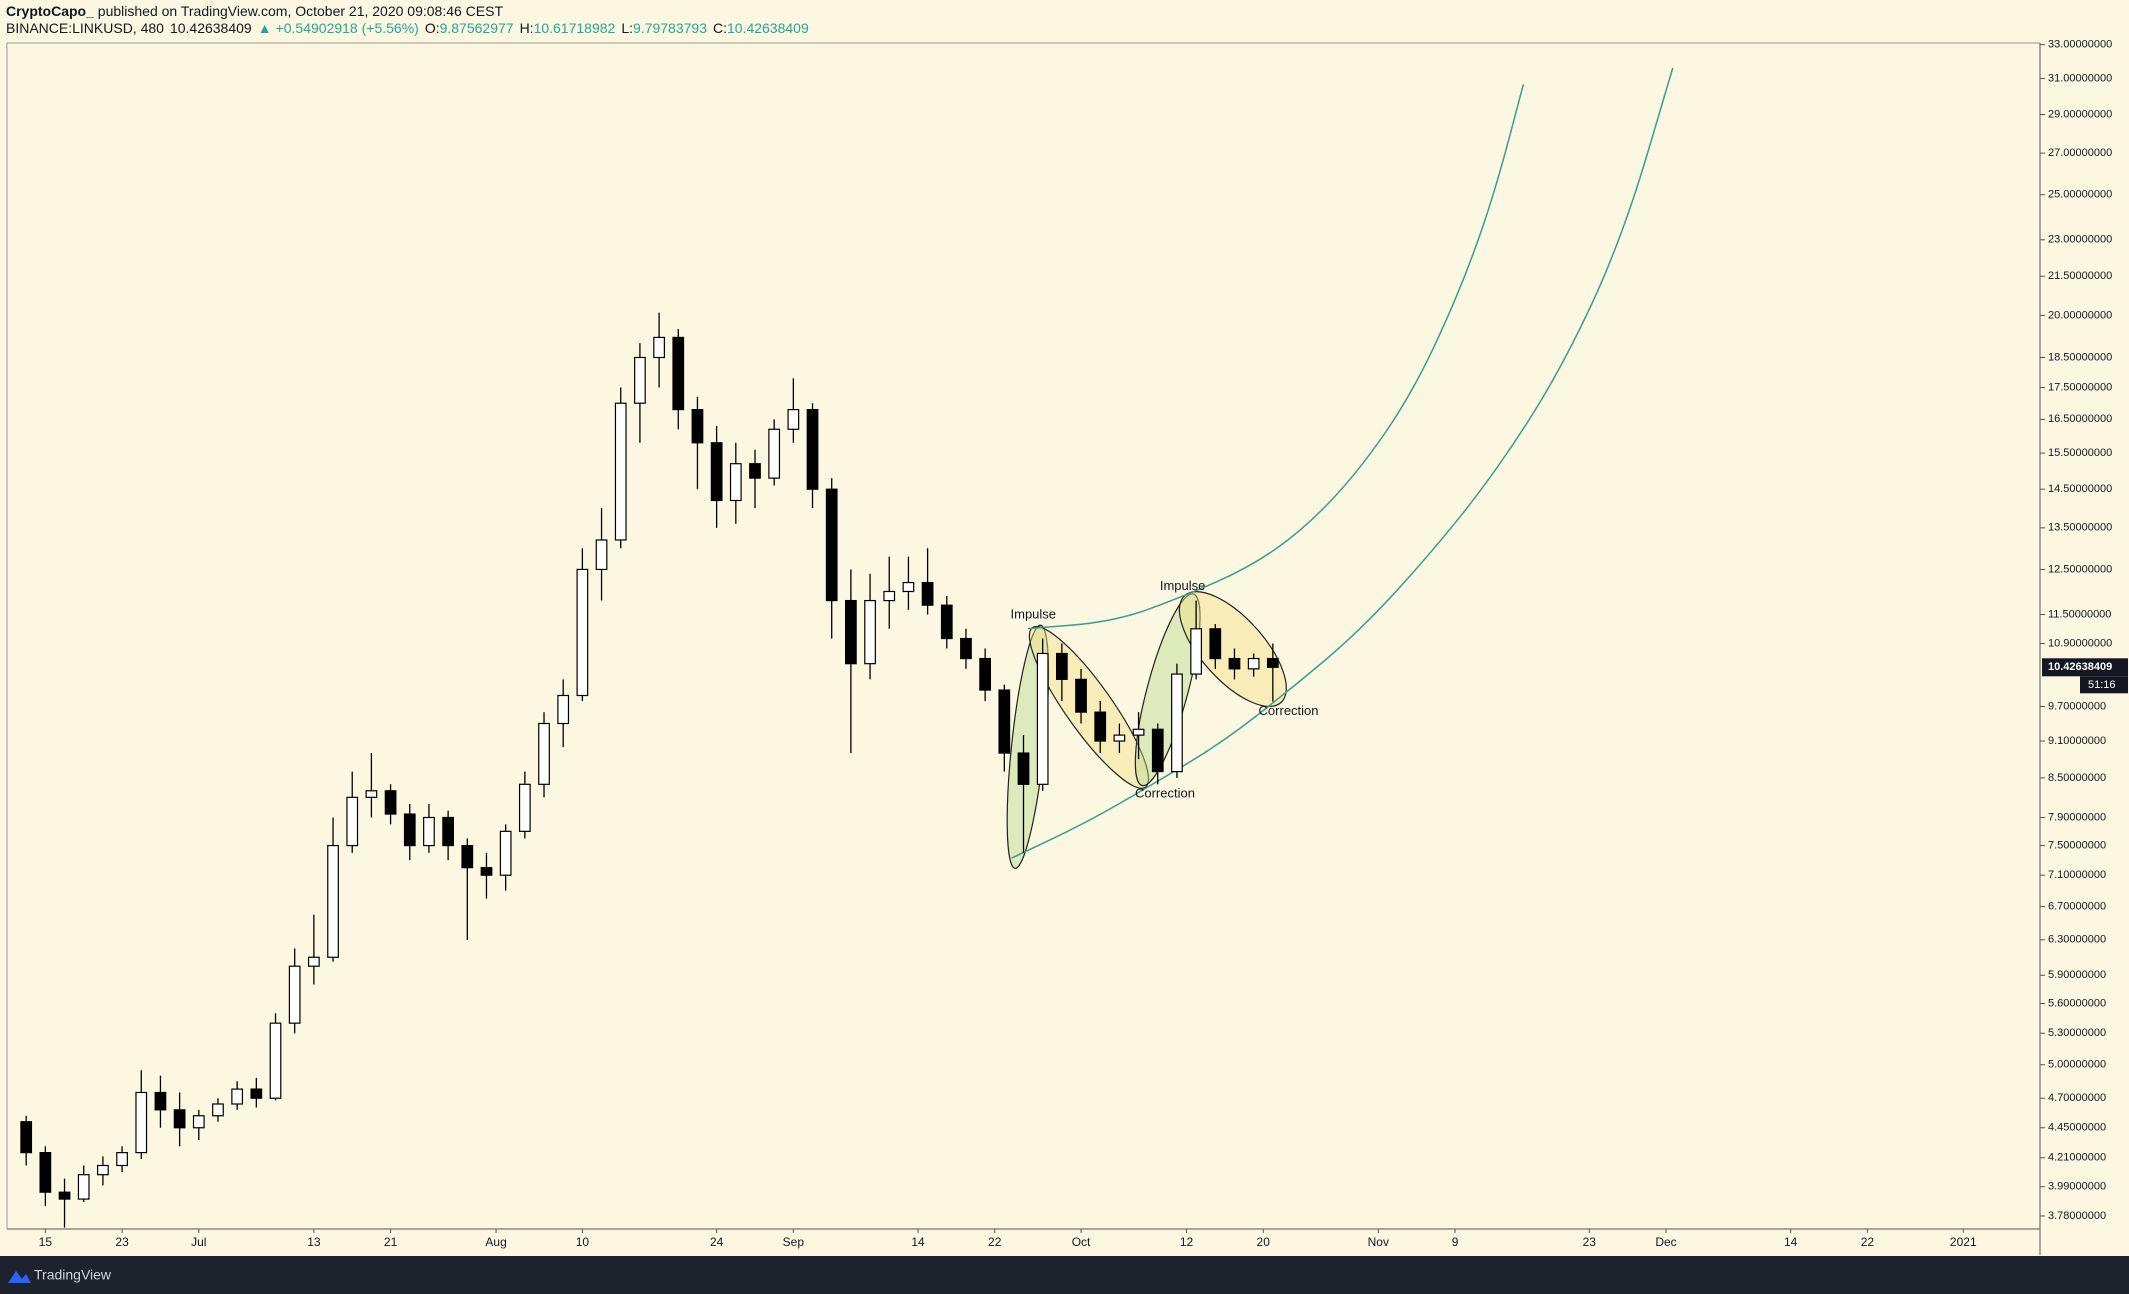 The width and height of the screenshot is (2129, 1294). What do you see at coordinates (575, 28) in the screenshot?
I see `h-value: 10.61718982` at bounding box center [575, 28].